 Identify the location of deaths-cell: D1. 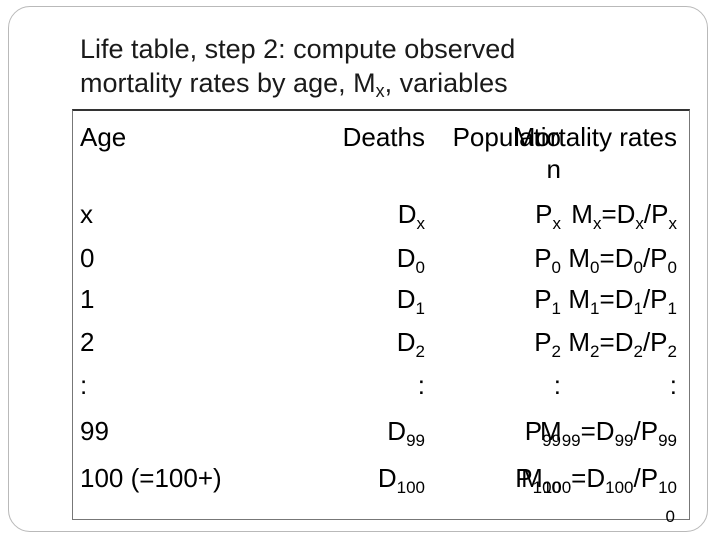
(410, 301).